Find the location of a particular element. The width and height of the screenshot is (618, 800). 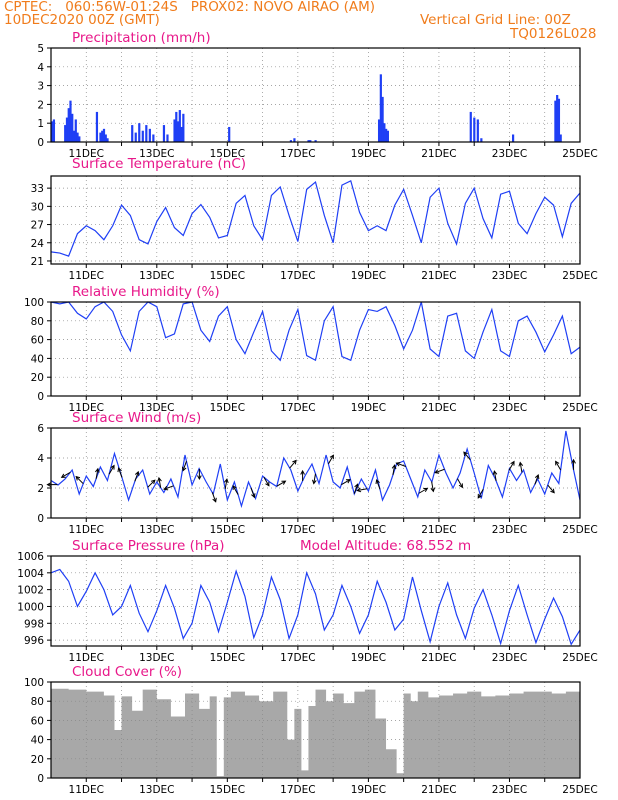

header-model-id: TQ0126L028 is located at coordinates (553, 34).